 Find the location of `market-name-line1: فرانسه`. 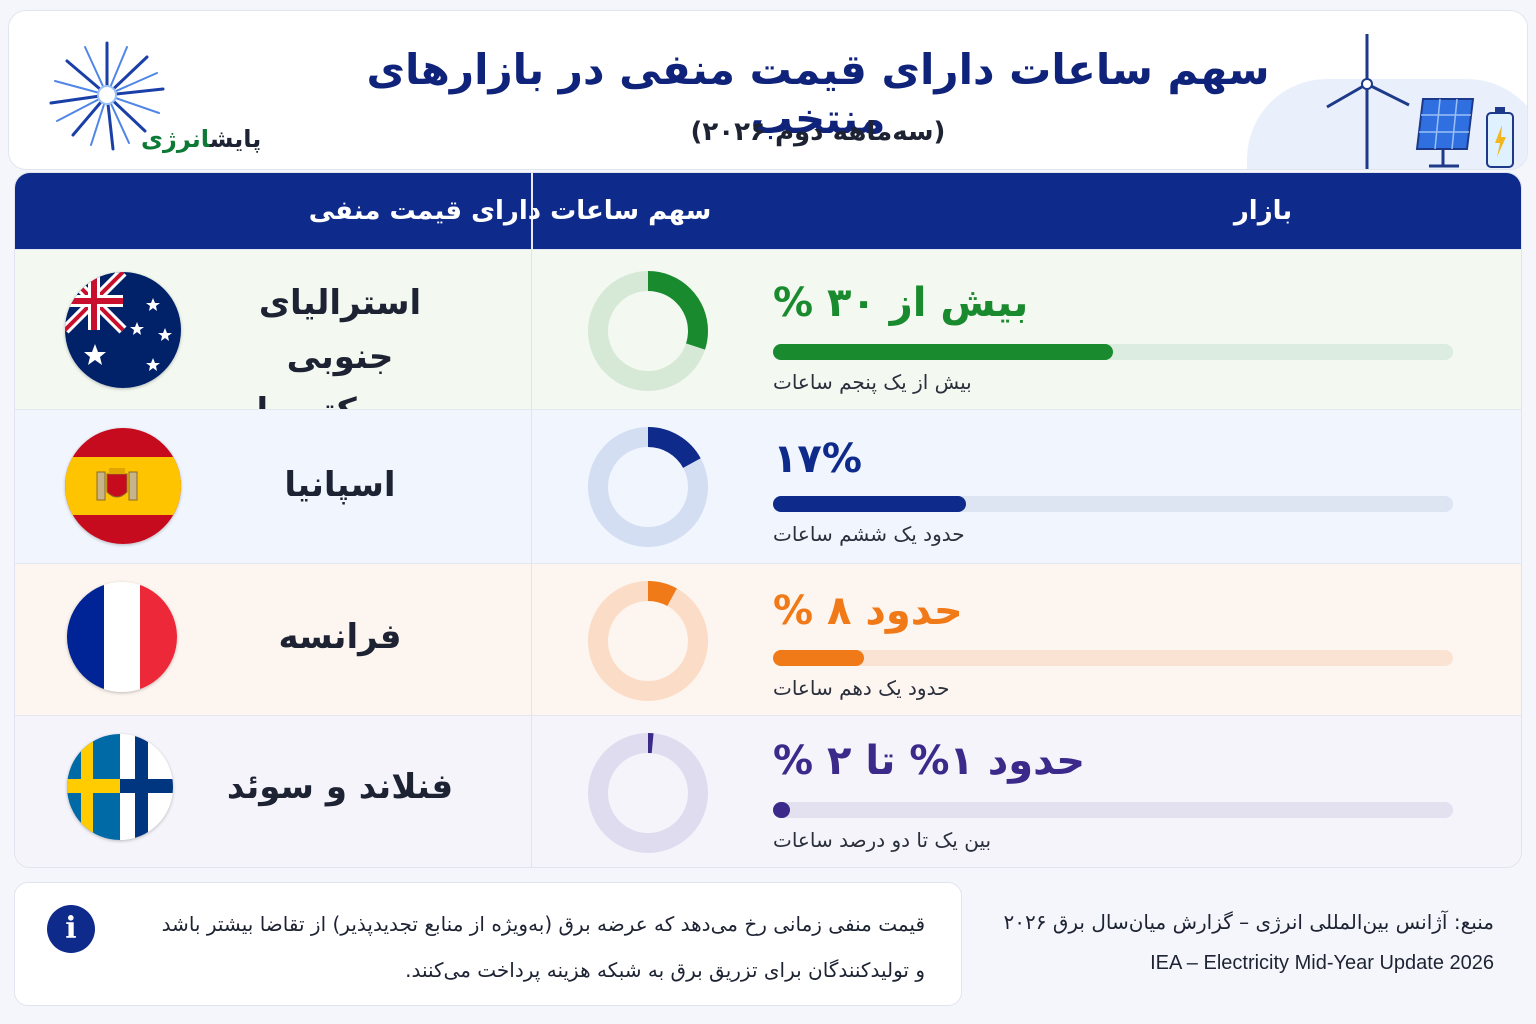

market-name-line1: فرانسه is located at coordinates (340, 637).